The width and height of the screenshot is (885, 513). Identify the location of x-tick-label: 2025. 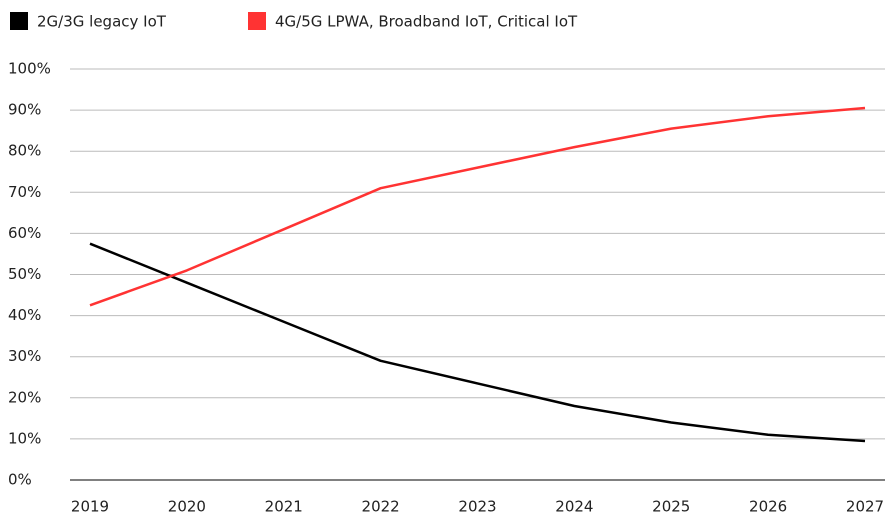
(671, 505).